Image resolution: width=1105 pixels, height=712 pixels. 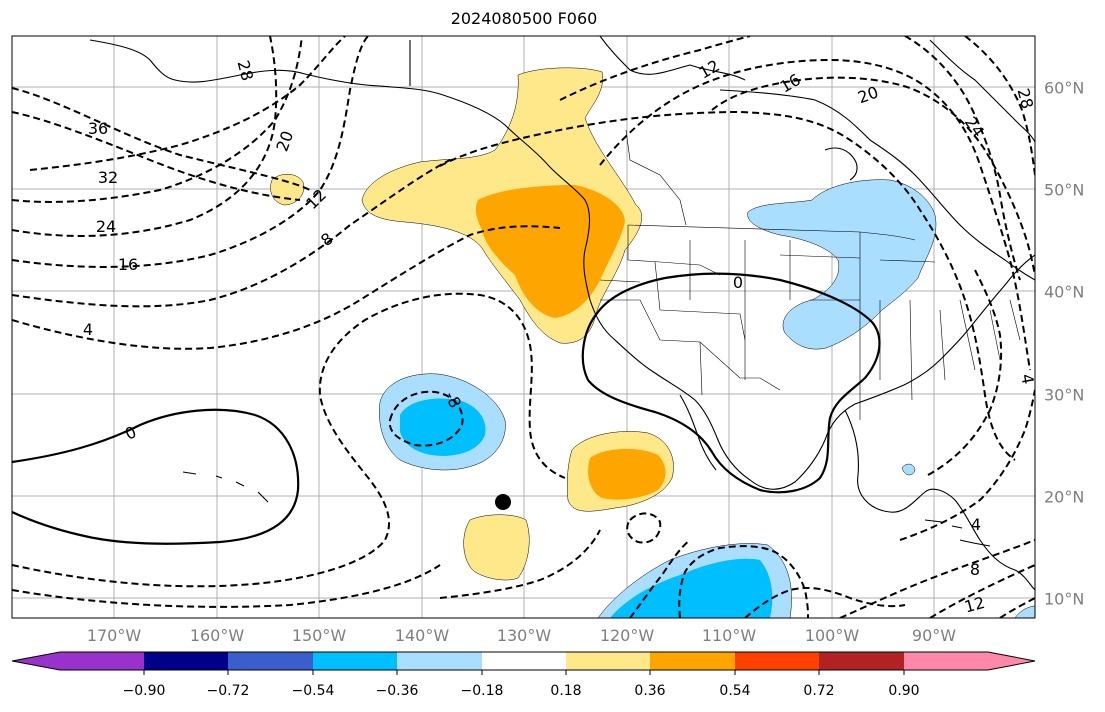 I want to click on lat-label: 50°N, so click(x=1064, y=190).